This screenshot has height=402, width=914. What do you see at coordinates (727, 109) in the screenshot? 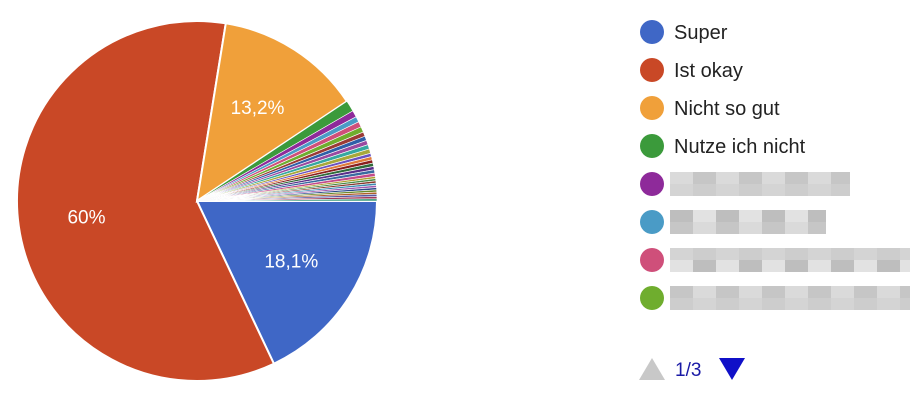
I see `legend-label-2: Nicht so gut` at bounding box center [727, 109].